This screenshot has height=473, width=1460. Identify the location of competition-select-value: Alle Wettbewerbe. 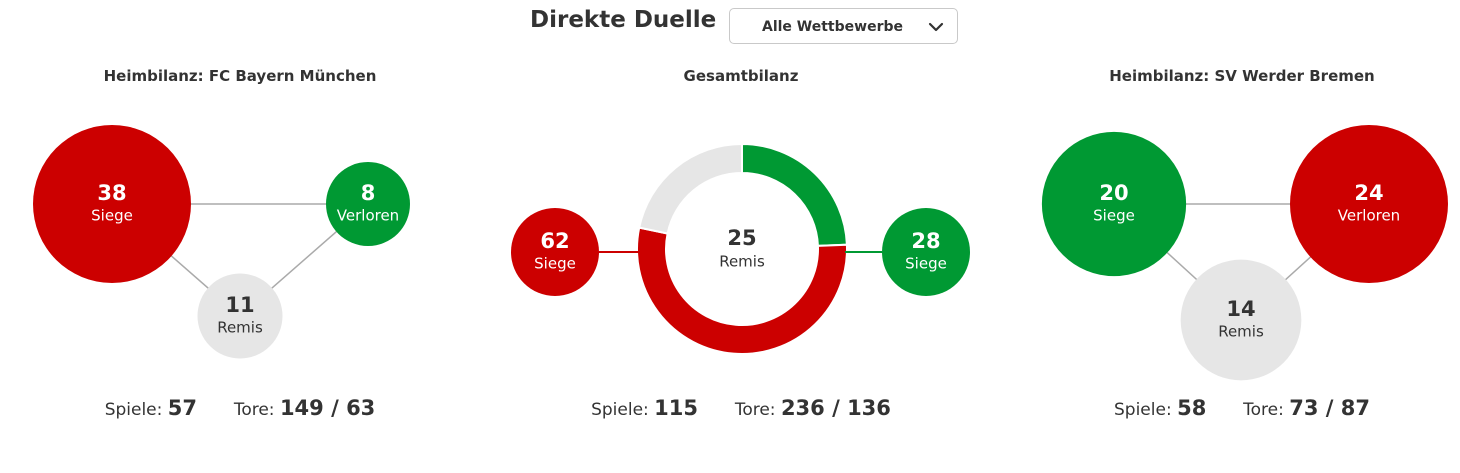
(832, 27).